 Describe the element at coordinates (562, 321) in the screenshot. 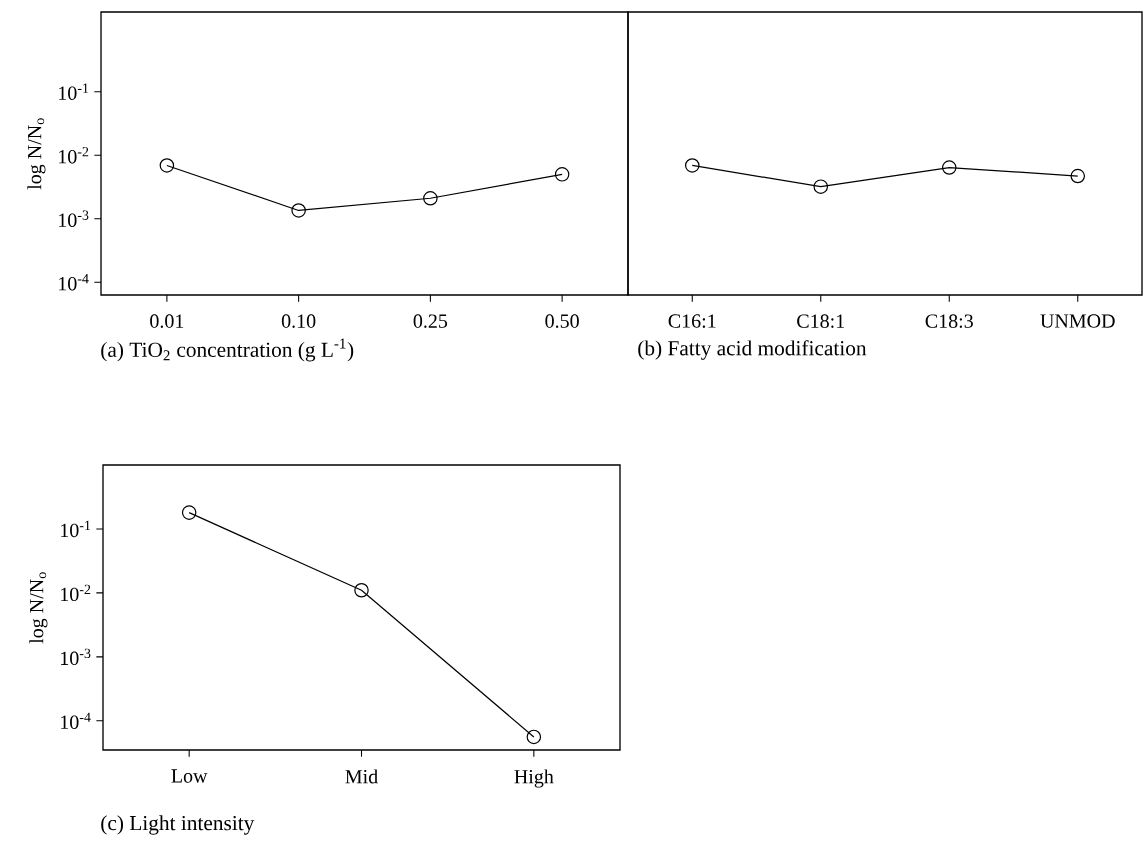

I see `x-tick-label: 0.50` at that location.